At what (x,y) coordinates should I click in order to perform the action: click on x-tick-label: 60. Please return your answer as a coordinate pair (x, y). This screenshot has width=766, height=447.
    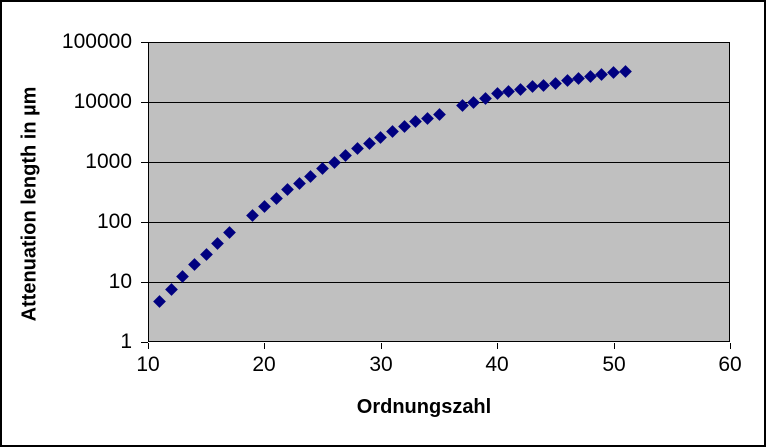
    Looking at the image, I should click on (730, 364).